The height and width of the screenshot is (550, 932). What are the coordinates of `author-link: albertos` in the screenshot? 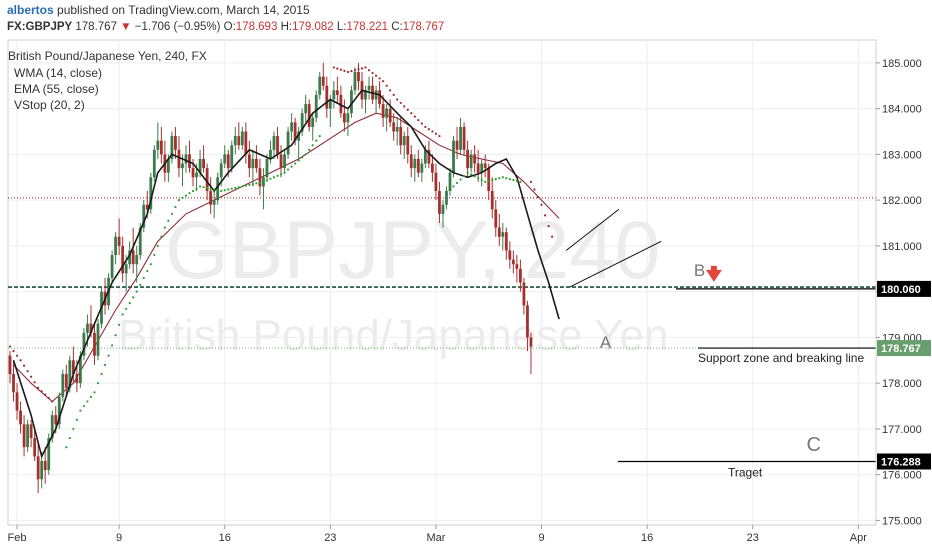 It's located at (30, 10).